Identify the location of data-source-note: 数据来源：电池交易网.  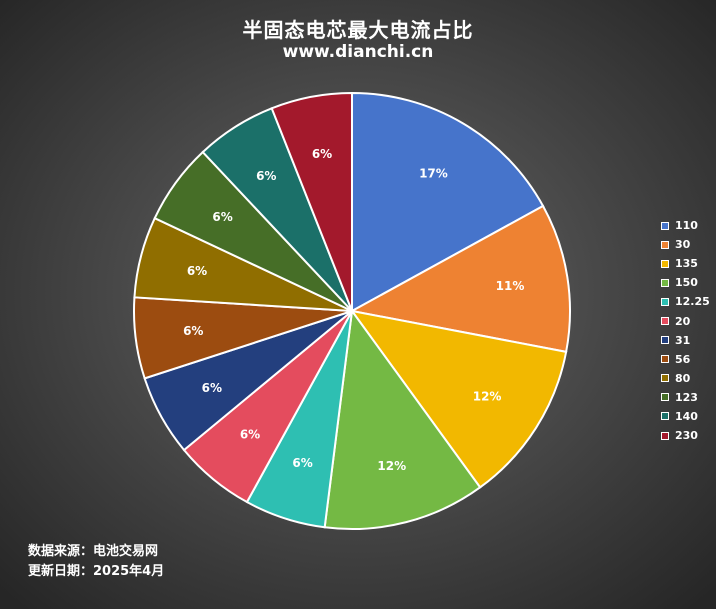
(93, 551).